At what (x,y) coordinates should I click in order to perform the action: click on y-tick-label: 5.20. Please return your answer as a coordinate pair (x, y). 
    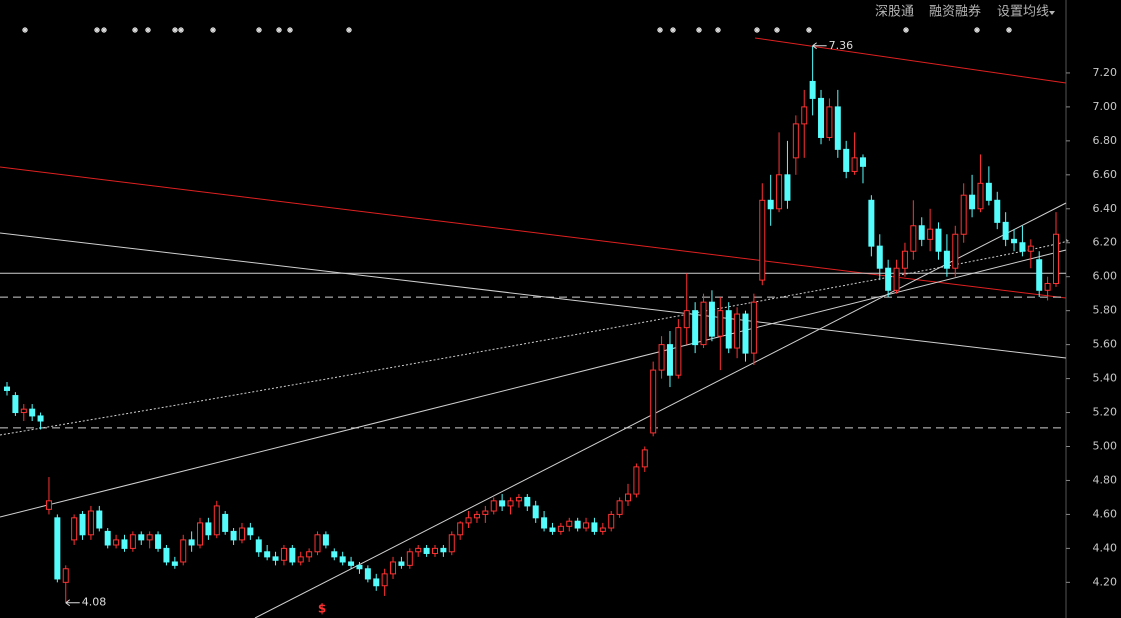
    Looking at the image, I should click on (1105, 412).